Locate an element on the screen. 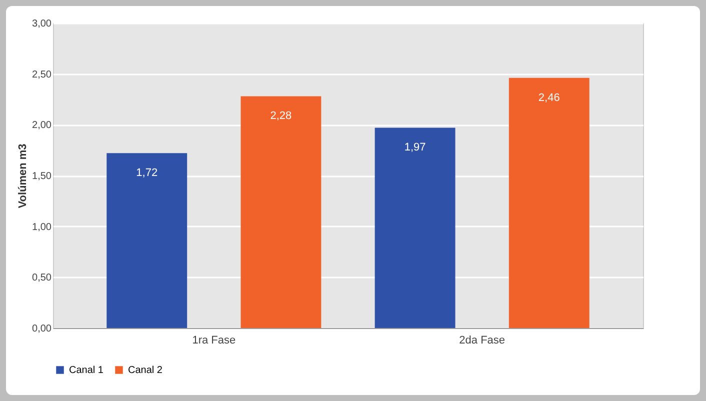 The image size is (706, 401). data-label: 1,97 is located at coordinates (415, 148).